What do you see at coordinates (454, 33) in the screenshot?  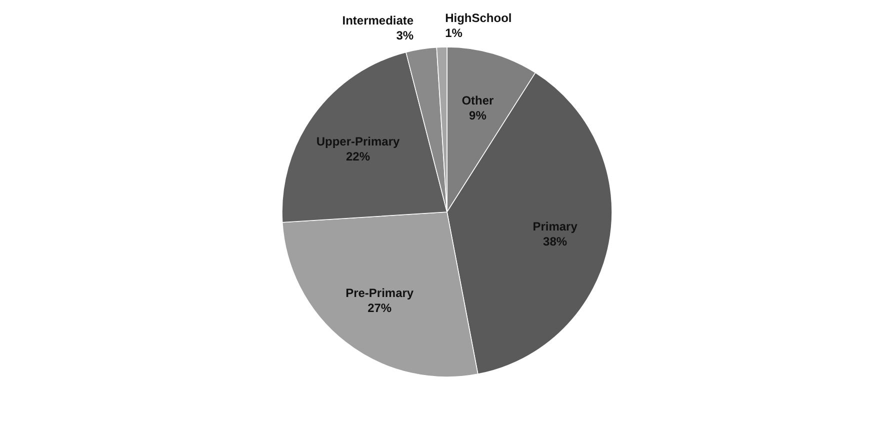 I see `data-label: 1%` at bounding box center [454, 33].